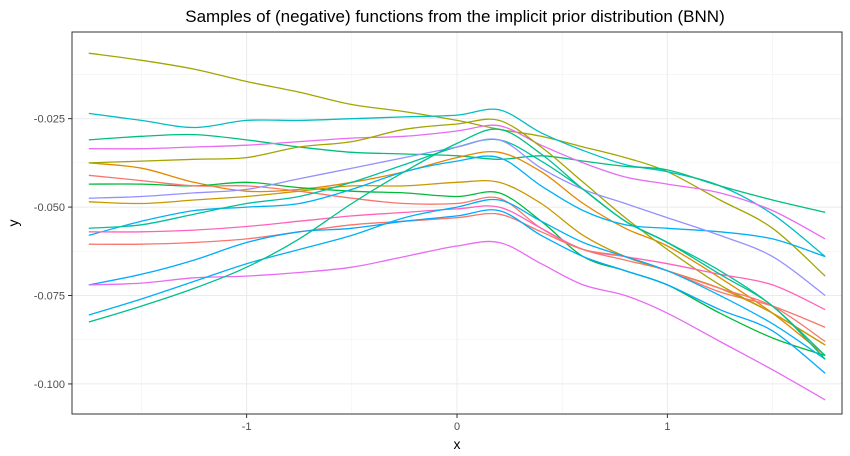  What do you see at coordinates (53, 252) in the screenshot?
I see `y-axis-ticks: -0.100 -0.075 -0.050 -0.025` at bounding box center [53, 252].